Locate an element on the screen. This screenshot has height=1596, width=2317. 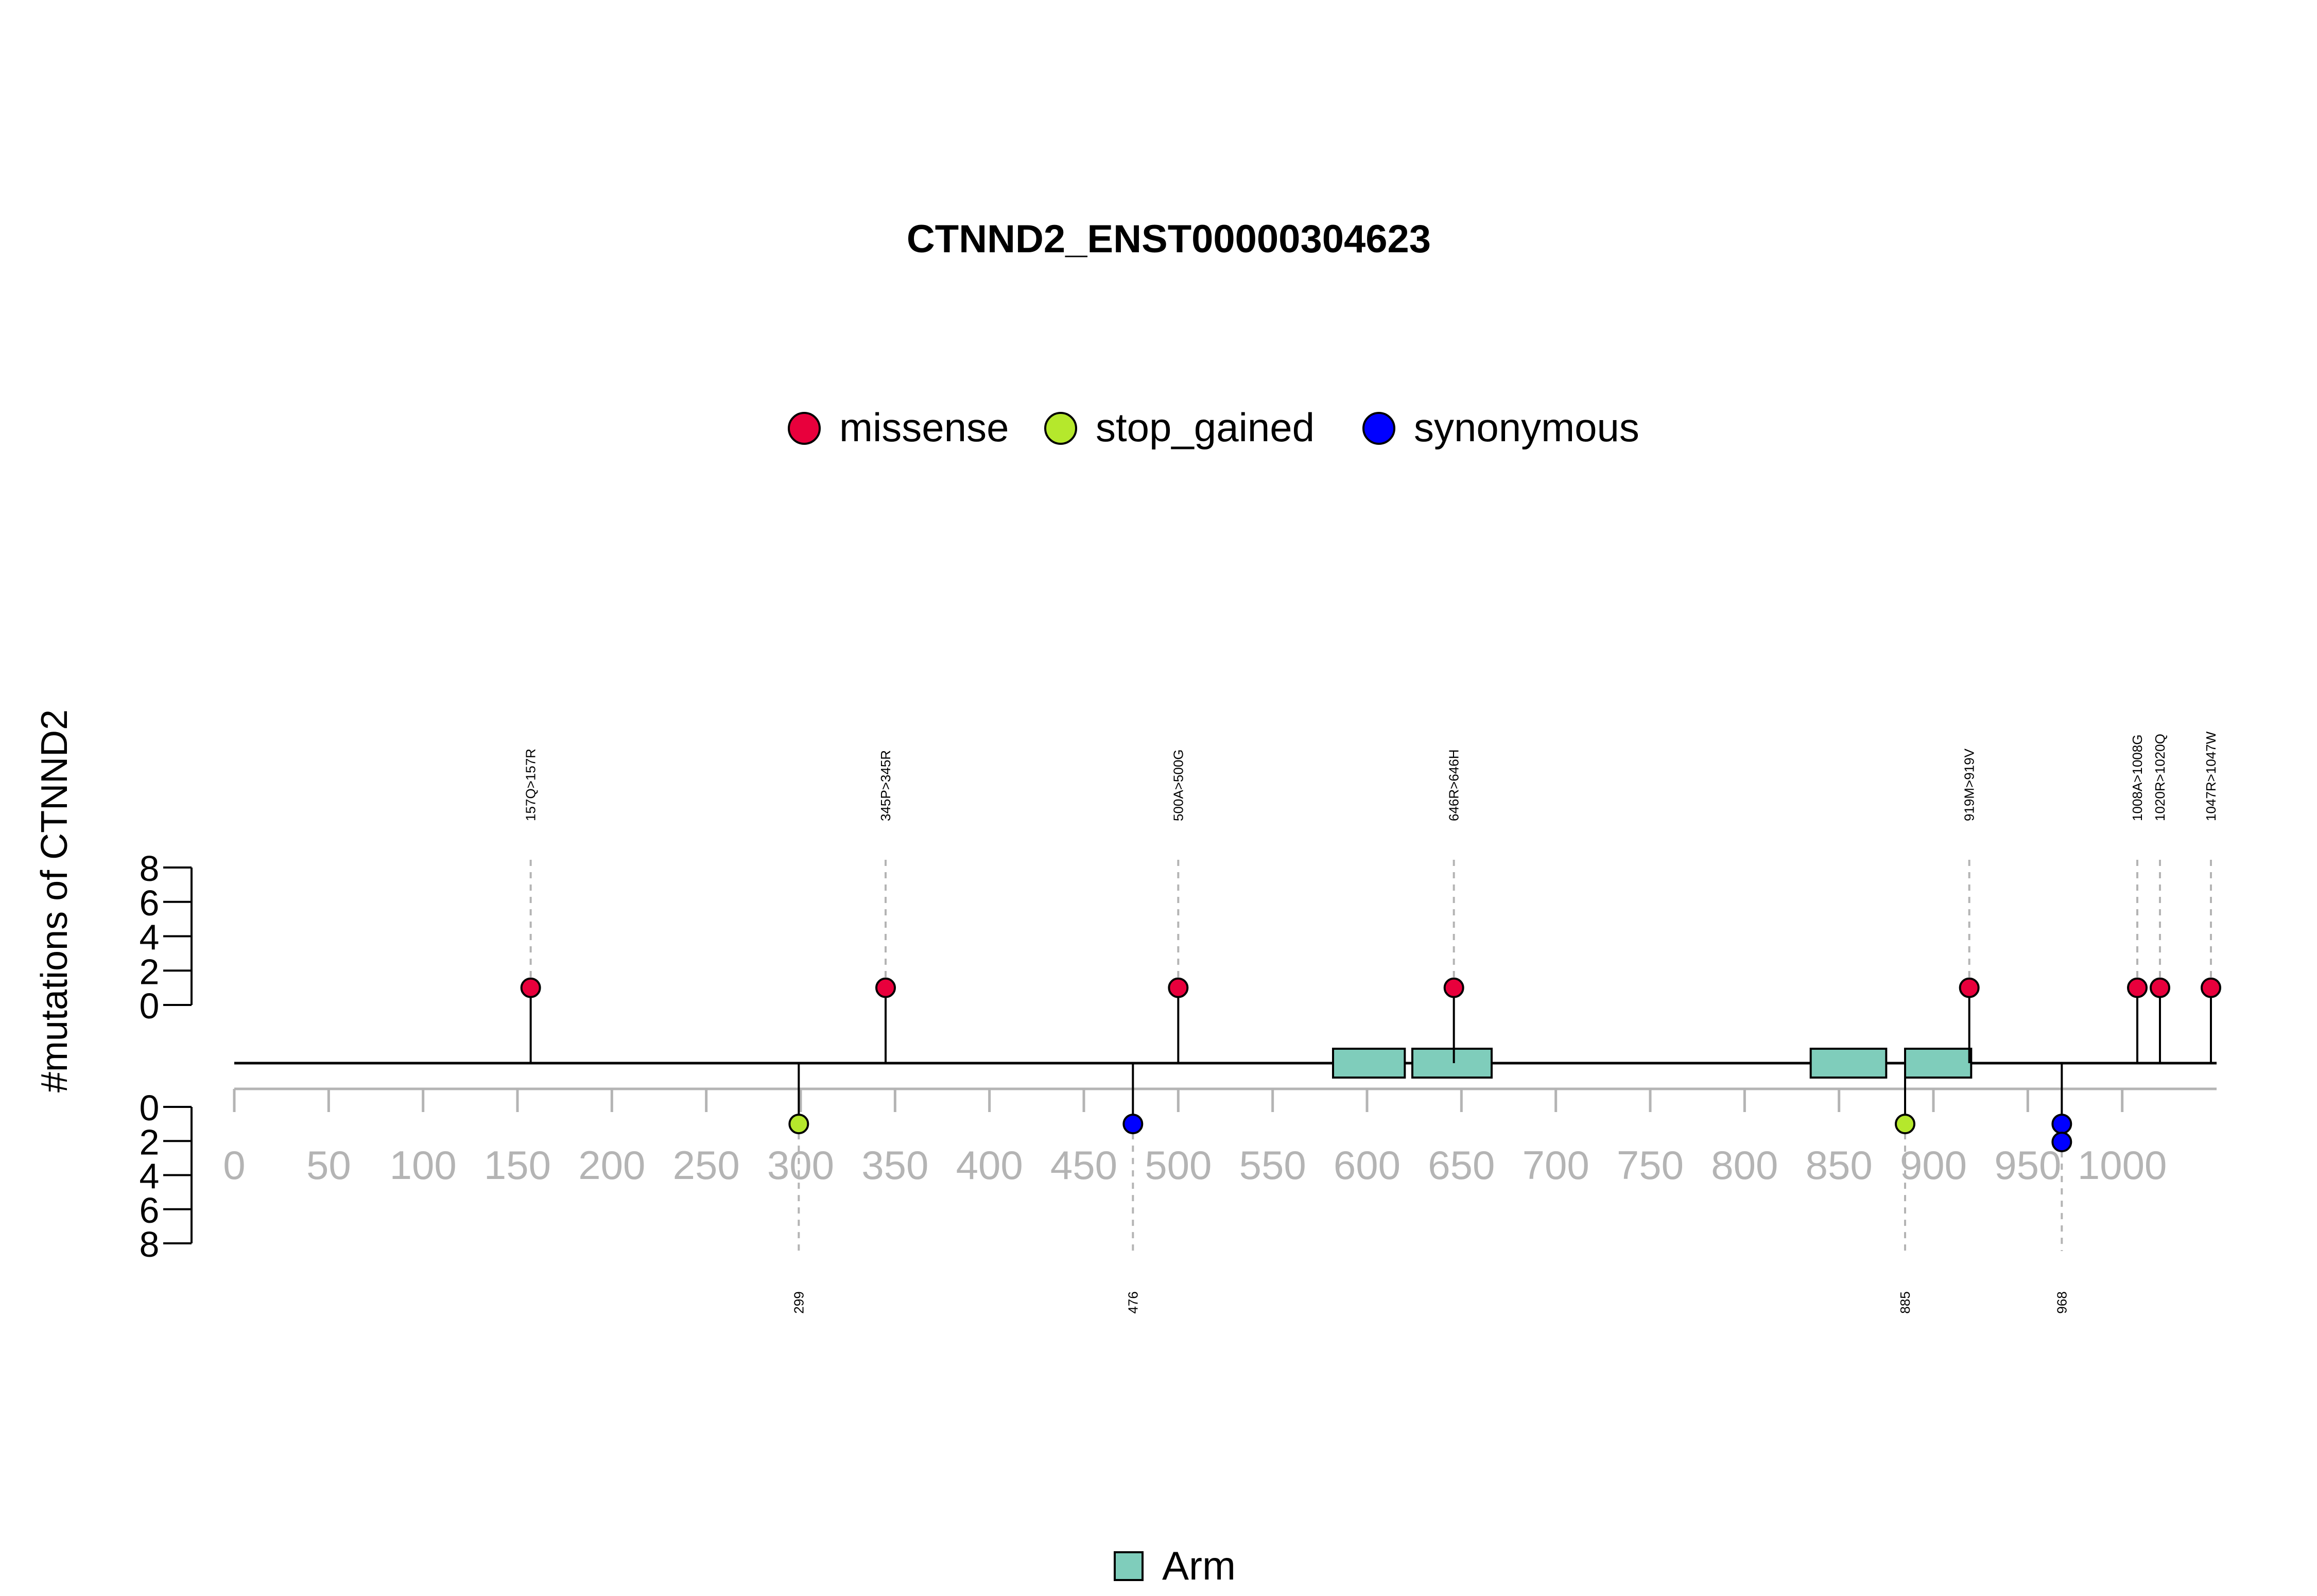
x-tick-label: 600 is located at coordinates (1367, 1165).